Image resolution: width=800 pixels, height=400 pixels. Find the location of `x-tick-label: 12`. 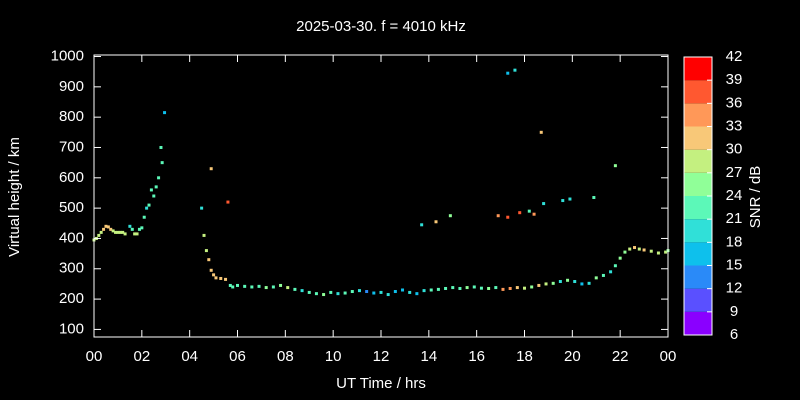

x-tick-label: 12 is located at coordinates (381, 356).